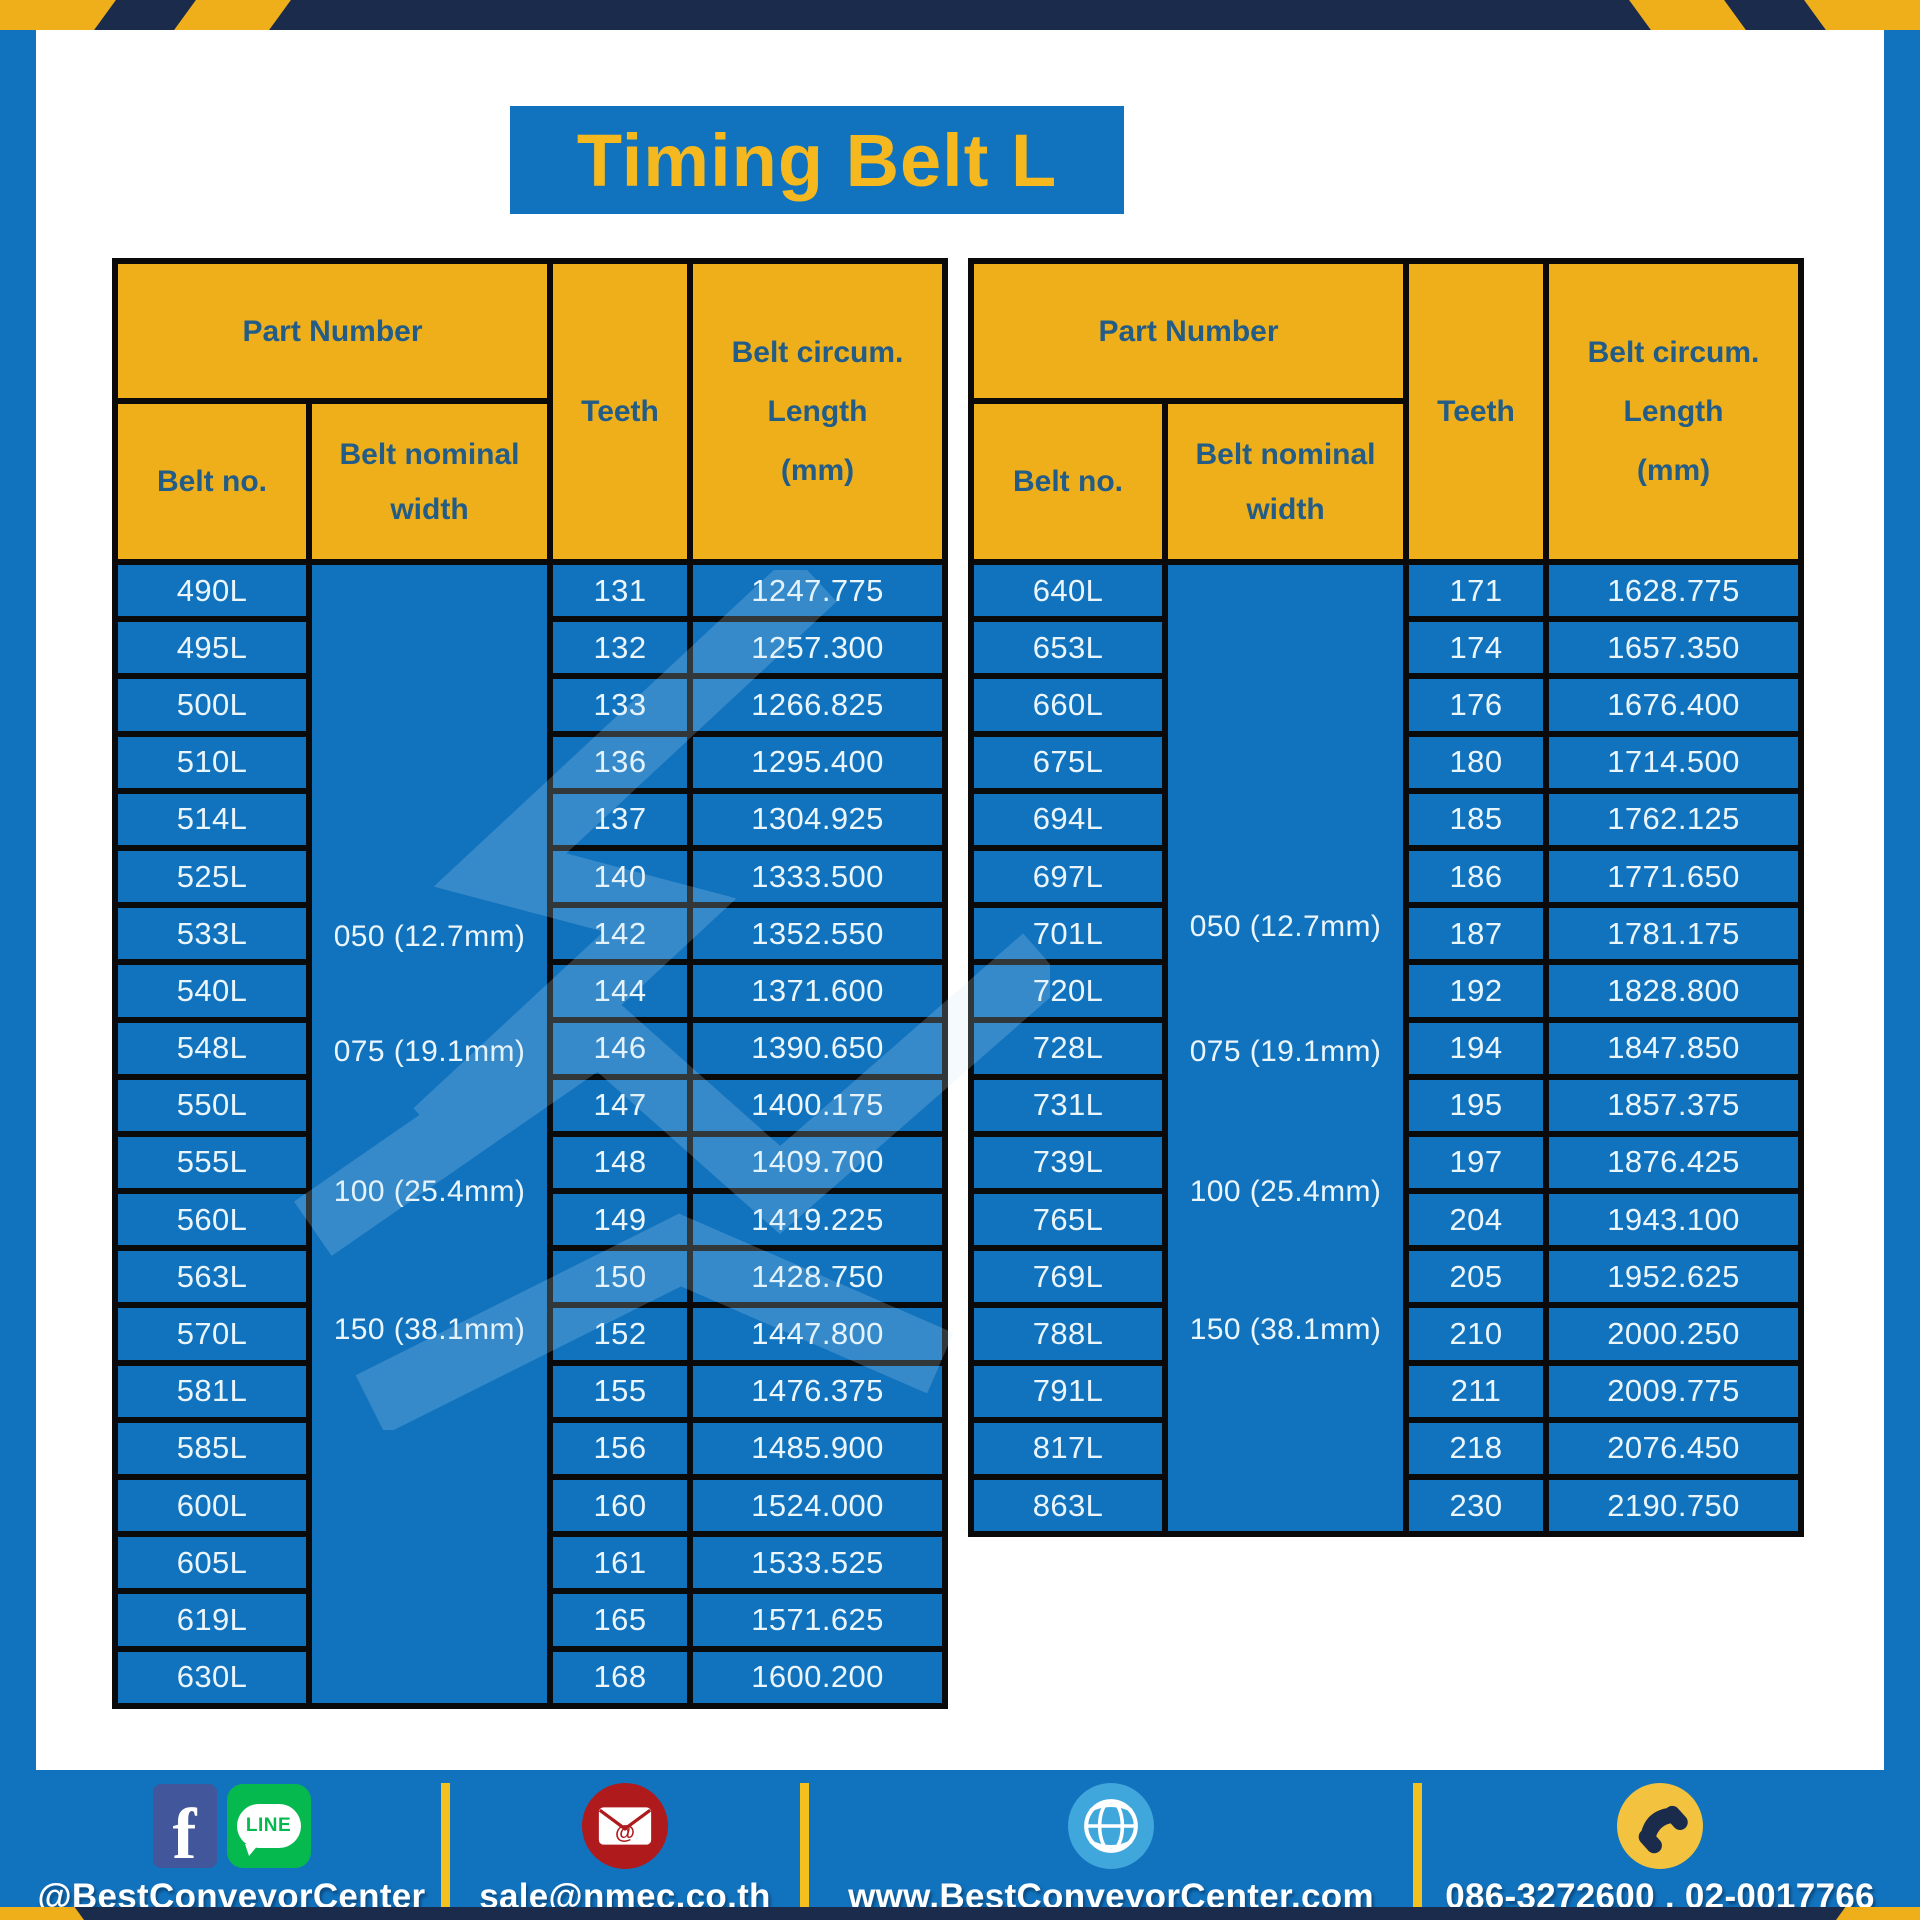 The height and width of the screenshot is (1920, 1920). I want to click on length-cell: 1533.525, so click(817, 1563).